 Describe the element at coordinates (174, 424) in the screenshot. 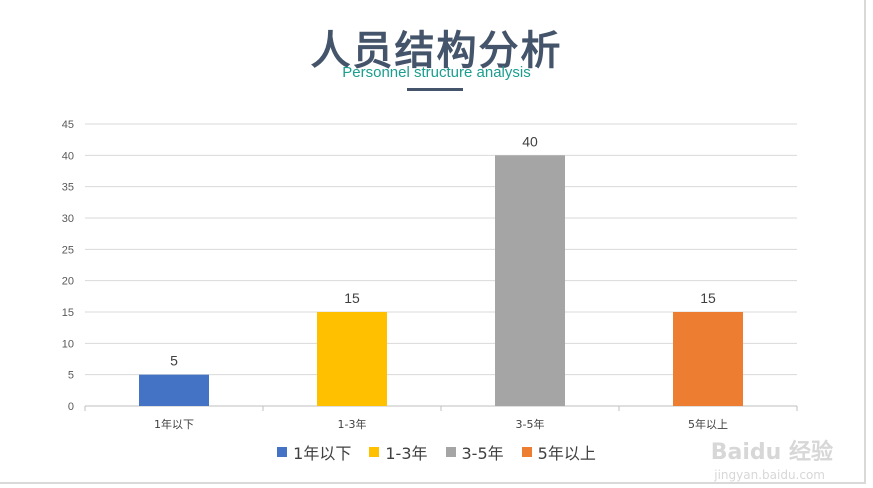

I see `x-tick-label: 1年以下` at that location.